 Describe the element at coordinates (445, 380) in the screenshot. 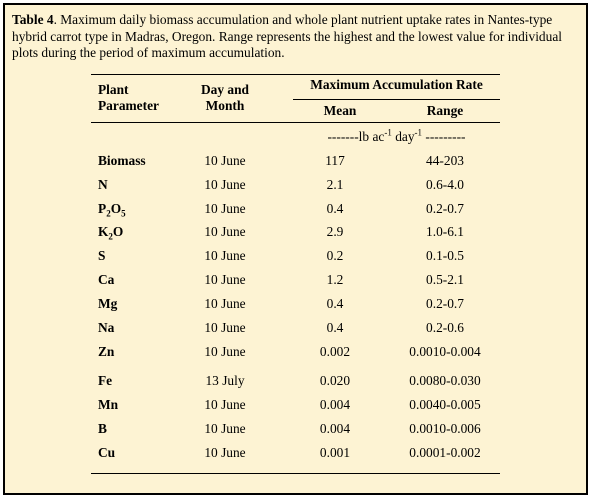

I see `row-range: 0.0080-0.030` at that location.